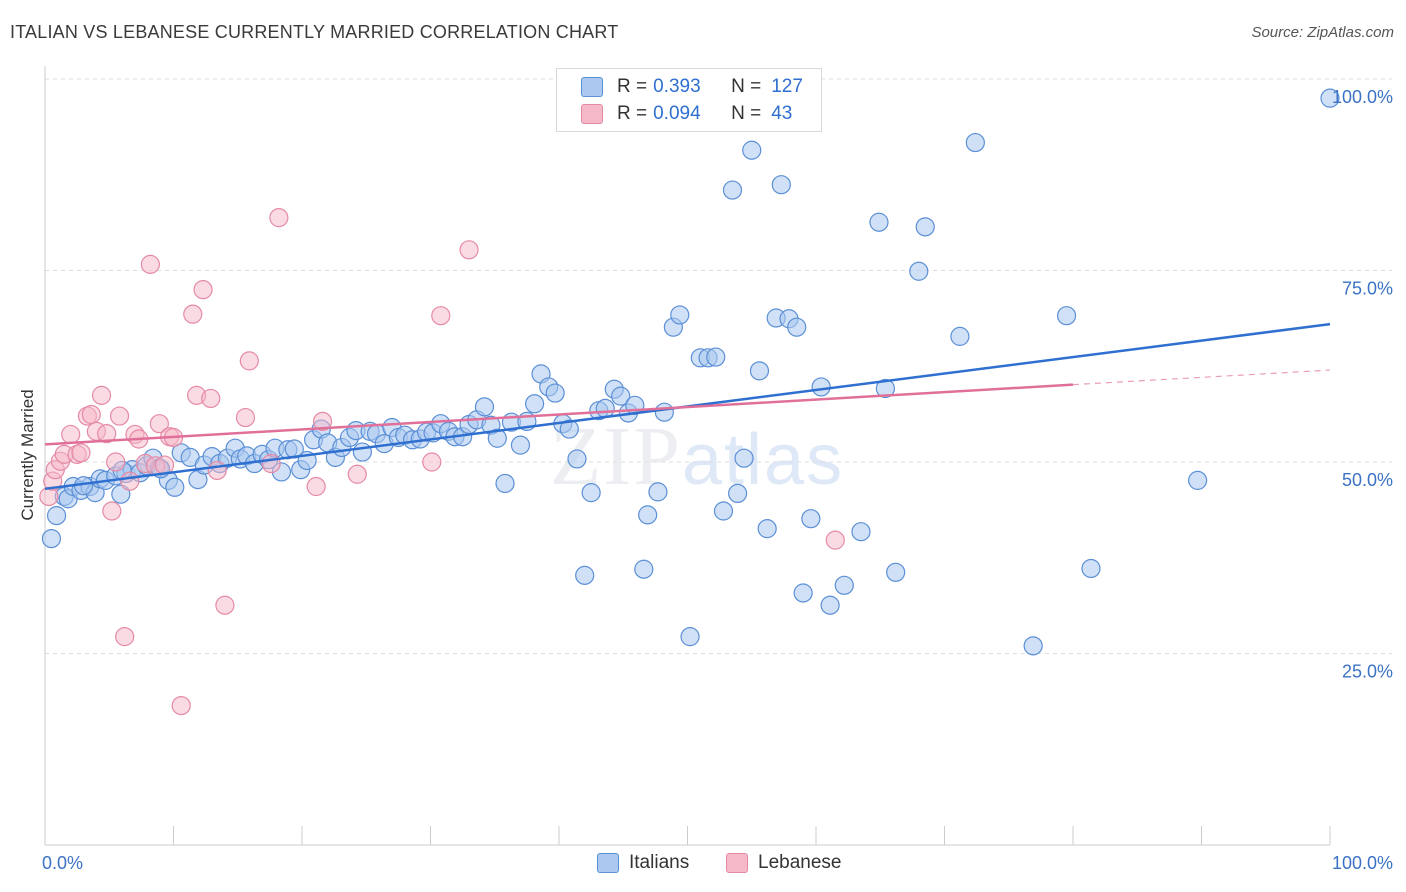  I want to click on source-note: Source: ZipAtlas.com, so click(1322, 32).